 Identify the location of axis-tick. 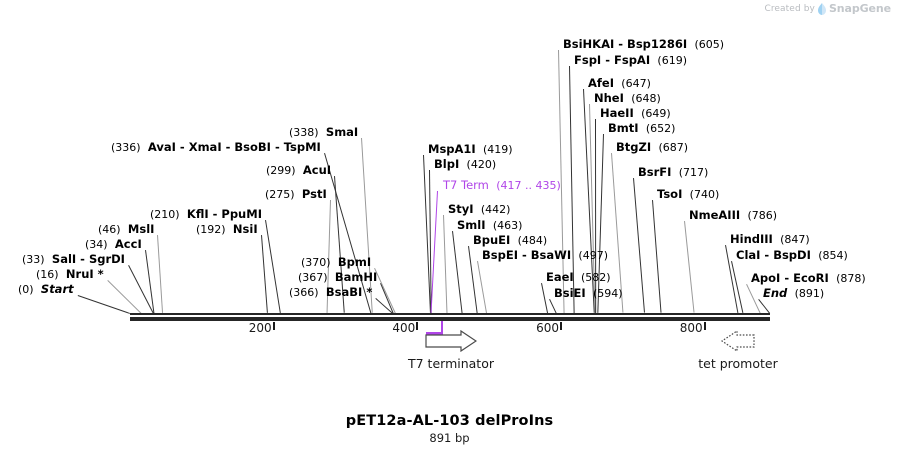
(417, 326).